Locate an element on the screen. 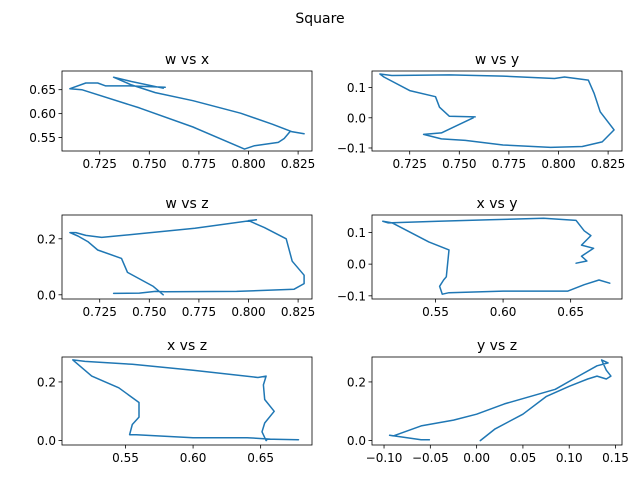  x-tick-label: 0.05 is located at coordinates (523, 458).